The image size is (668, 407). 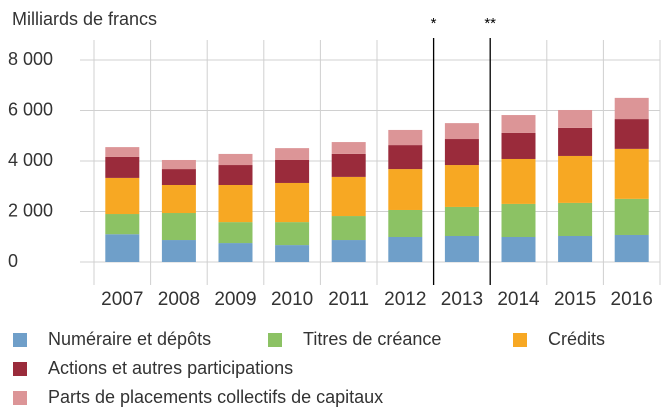 I want to click on legend-label: Actions et autres participations, so click(x=170, y=368).